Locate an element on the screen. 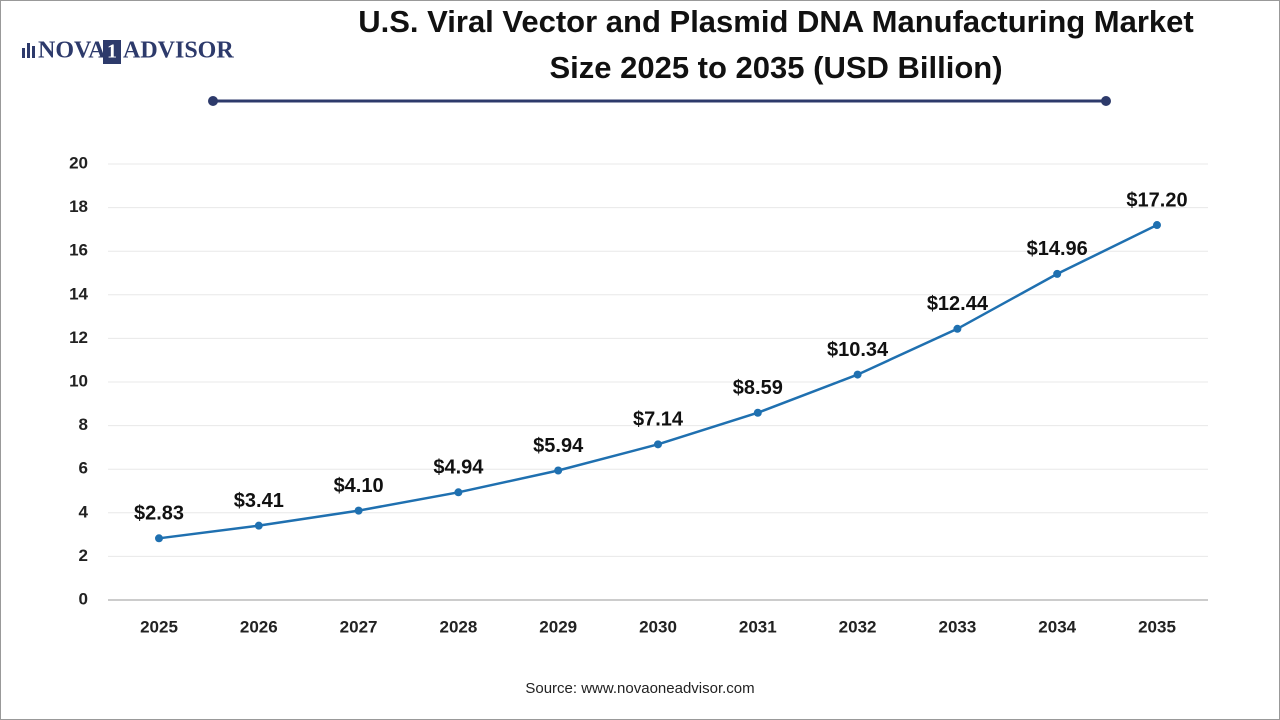  y-tick-label: 20 is located at coordinates (78, 162).